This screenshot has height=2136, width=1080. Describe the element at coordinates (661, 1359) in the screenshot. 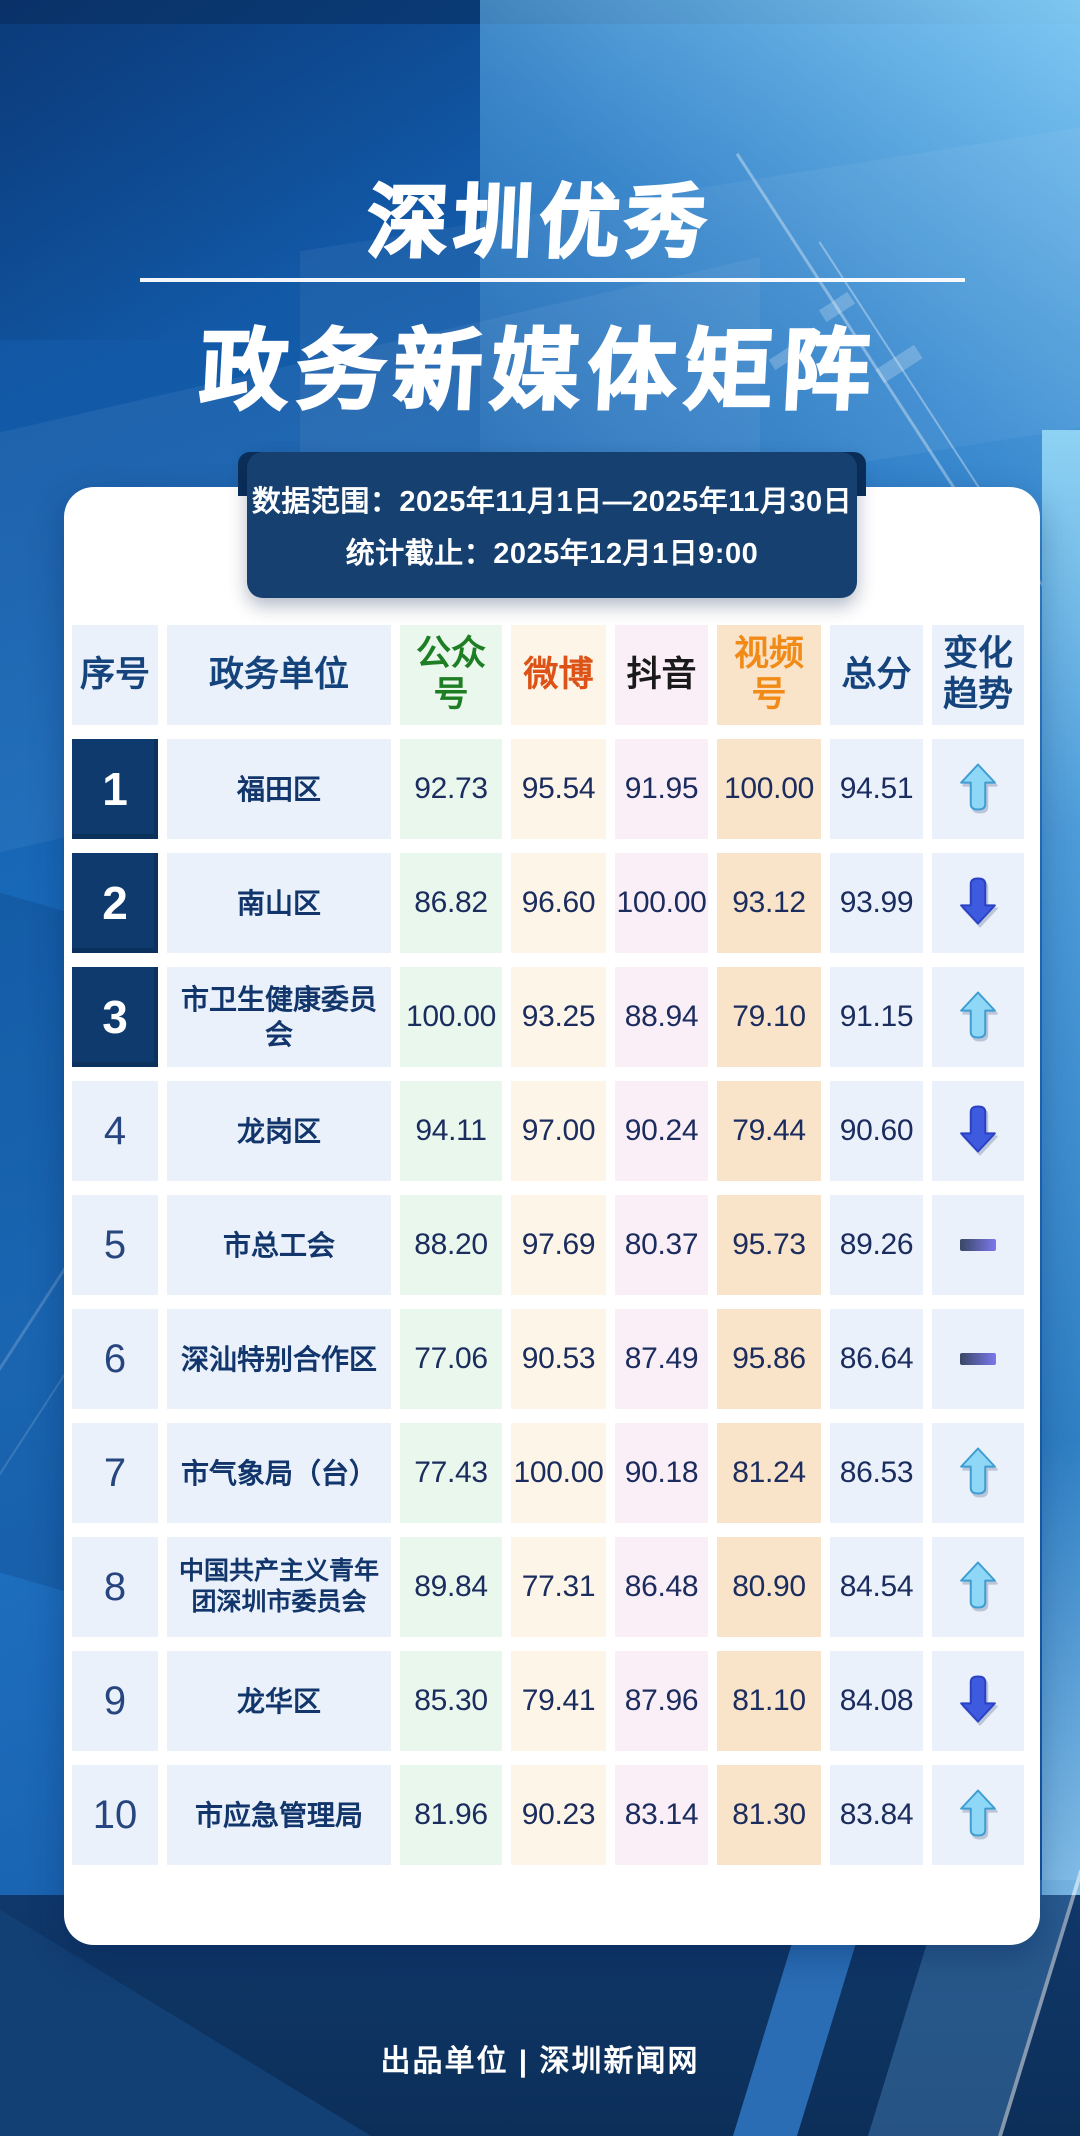

I see `score-douyin: 87.49` at that location.